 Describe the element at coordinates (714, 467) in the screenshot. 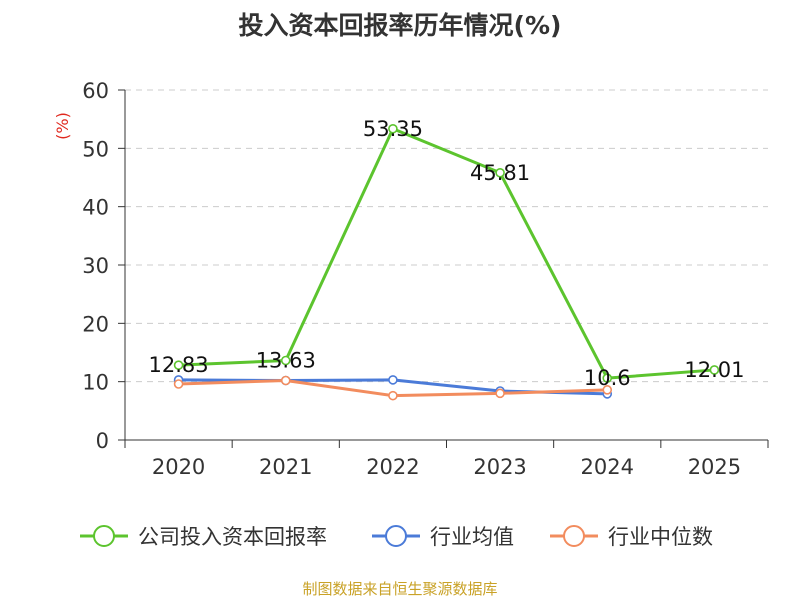

I see `x-tick-label: 2025` at that location.